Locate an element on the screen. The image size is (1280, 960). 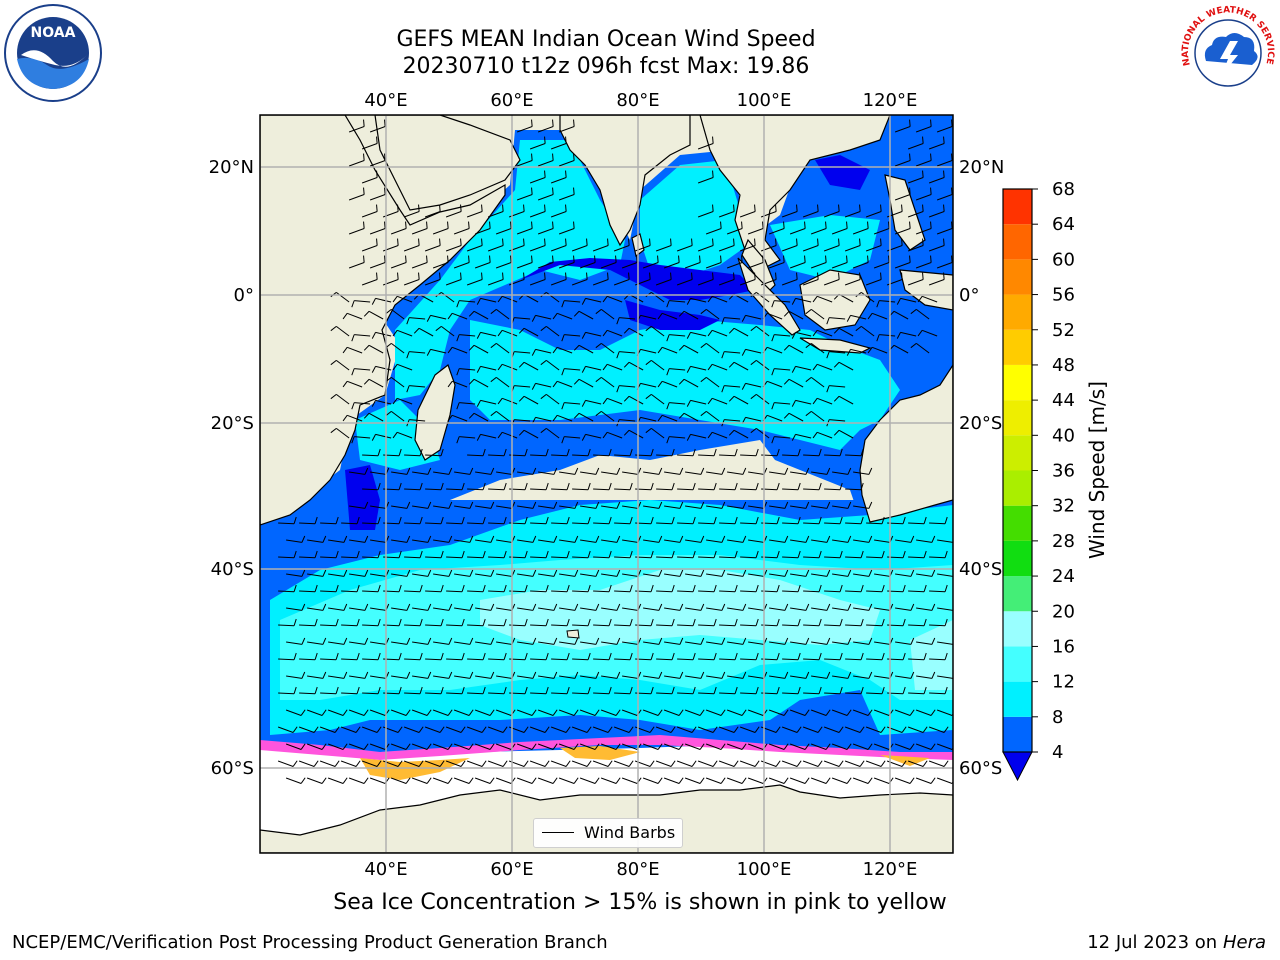
longitude-labels-bottom: 40°E 60°E 80°E 100°E 120°E is located at coordinates (640, 869).